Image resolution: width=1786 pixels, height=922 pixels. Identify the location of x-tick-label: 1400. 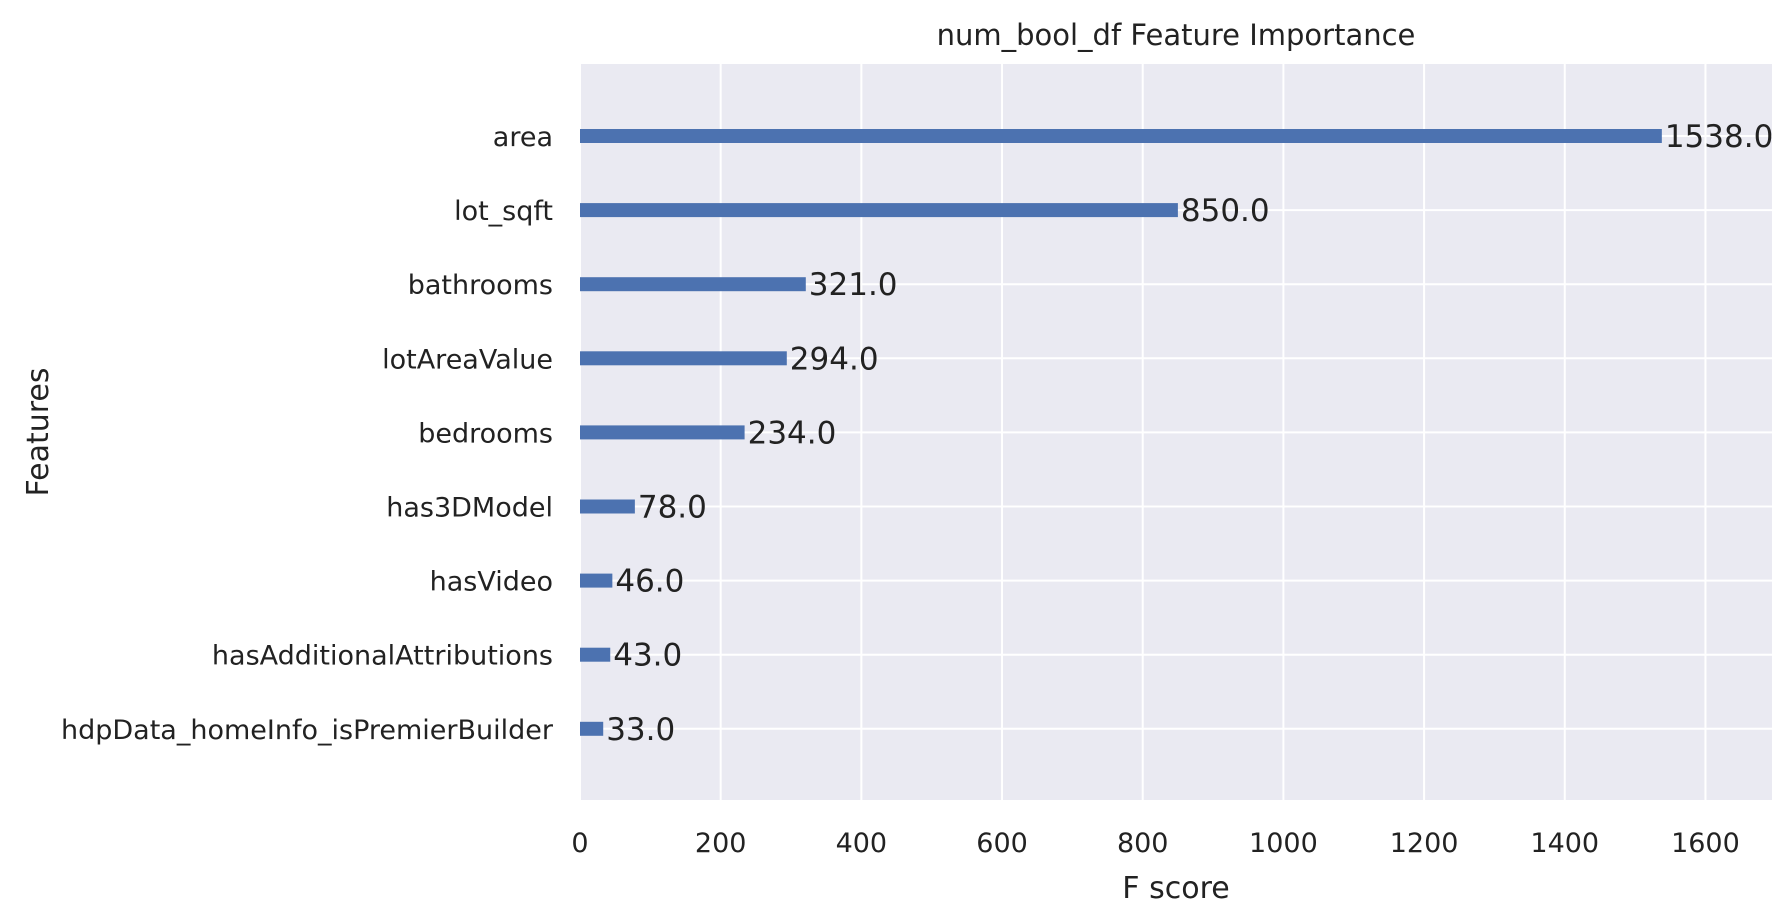
(1564, 843).